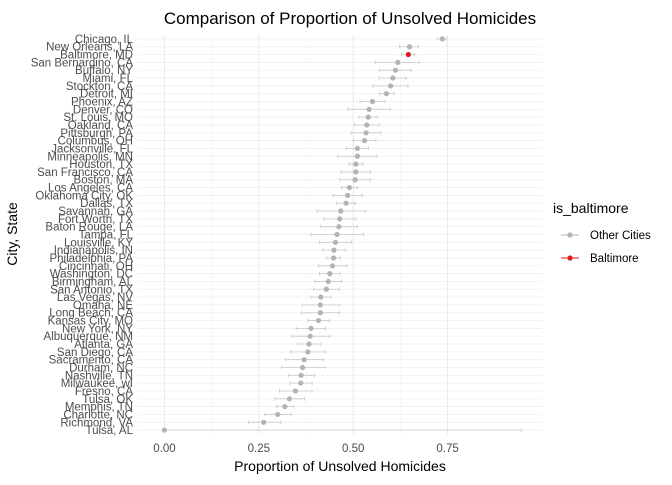 The image size is (672, 485). I want to click on y-tick-label: Baltimore, MD, so click(96, 56).